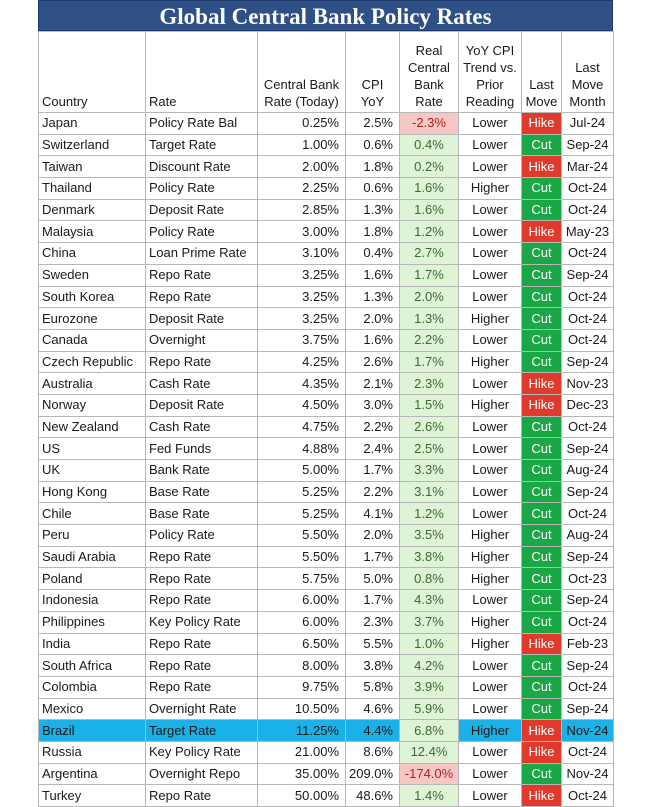  Describe the element at coordinates (92, 622) in the screenshot. I see `country-cell: Philippines` at that location.